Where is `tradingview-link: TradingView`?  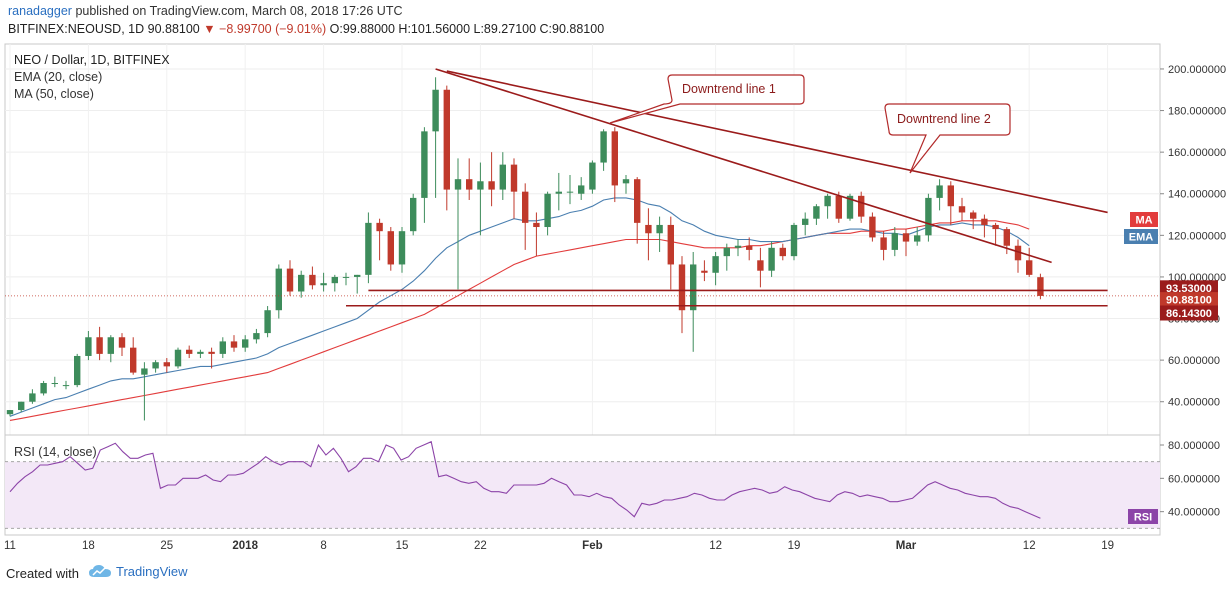 tradingview-link: TradingView is located at coordinates (138, 571).